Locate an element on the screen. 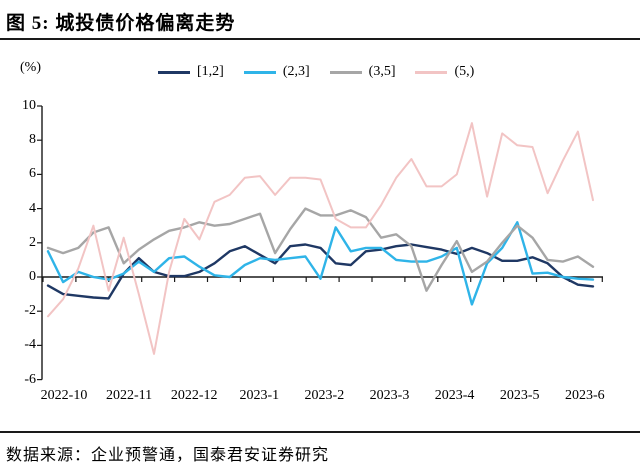 The width and height of the screenshot is (640, 469). y-axis-tick-label: 2 is located at coordinates (32, 242).